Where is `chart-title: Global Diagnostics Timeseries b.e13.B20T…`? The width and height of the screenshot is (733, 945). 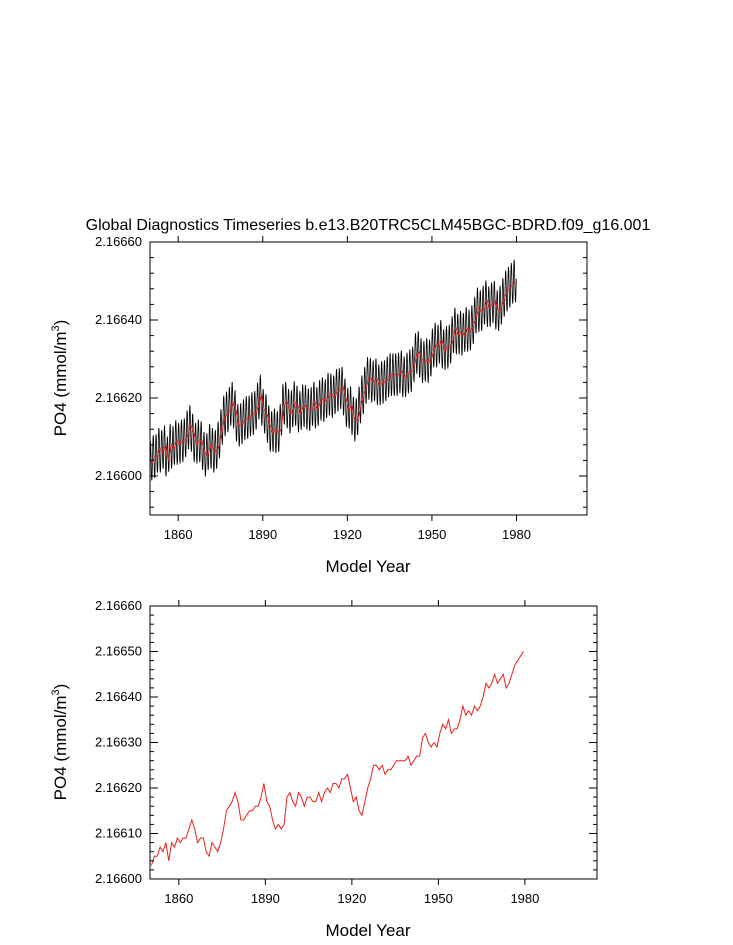 chart-title: Global Diagnostics Timeseries b.e13.B20T… is located at coordinates (368, 225).